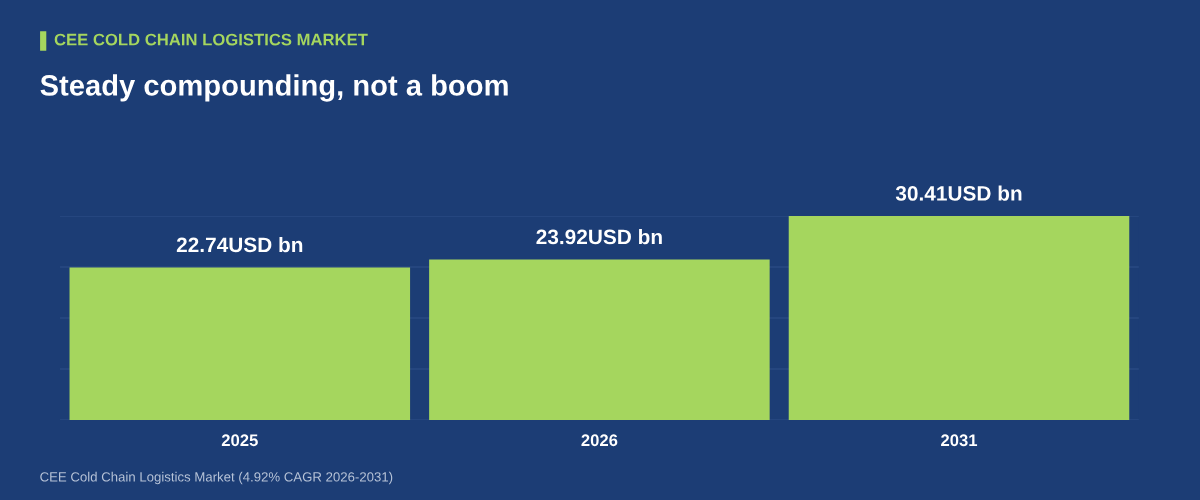 The width and height of the screenshot is (1200, 500). Describe the element at coordinates (216, 478) in the screenshot. I see `text: CEE Cold Chain Logistics Market (4.92% CAGR 2026-2031)` at that location.